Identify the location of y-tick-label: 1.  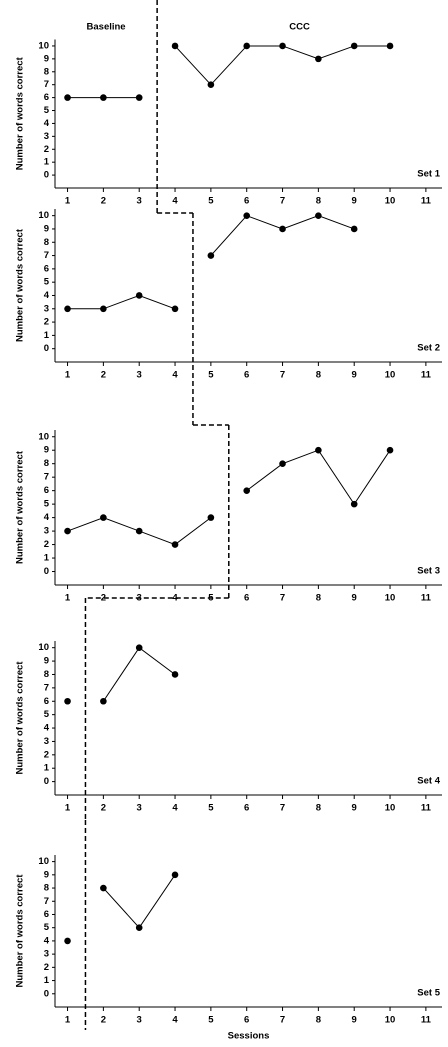
(47, 980).